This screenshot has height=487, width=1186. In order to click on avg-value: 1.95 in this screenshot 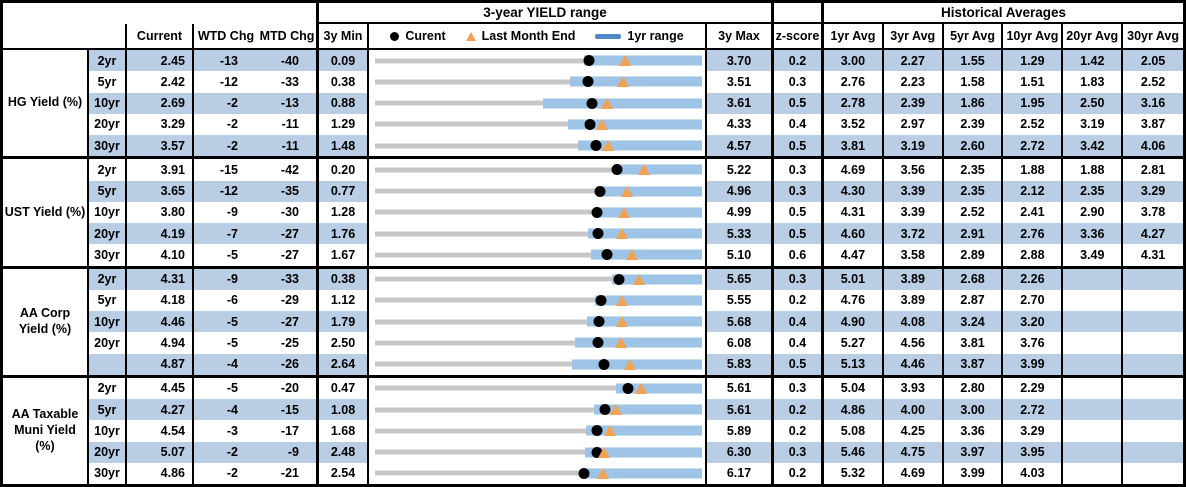, I will do `click(1033, 103)`.